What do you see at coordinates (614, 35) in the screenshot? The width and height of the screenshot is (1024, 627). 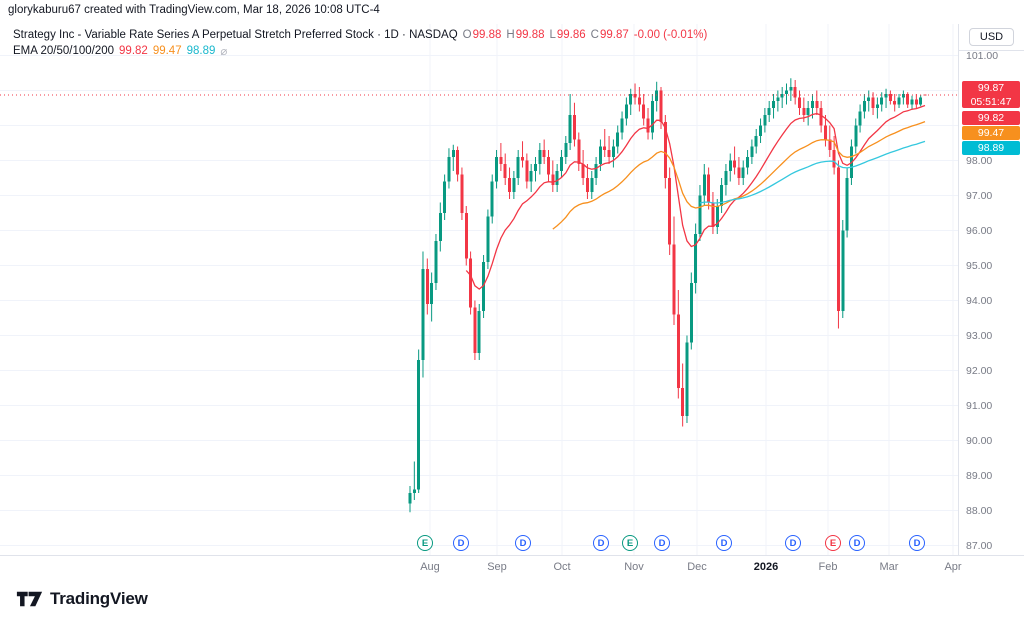 I see `close-value: 99.87` at bounding box center [614, 35].